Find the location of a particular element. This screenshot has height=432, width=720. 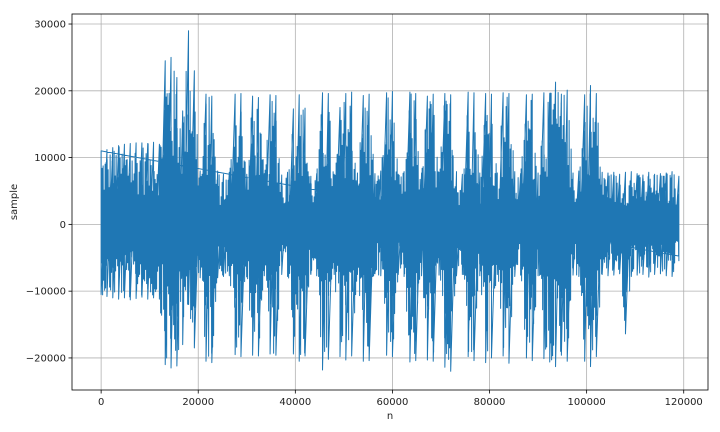

y-tick-label: 20000 is located at coordinates (50, 91).